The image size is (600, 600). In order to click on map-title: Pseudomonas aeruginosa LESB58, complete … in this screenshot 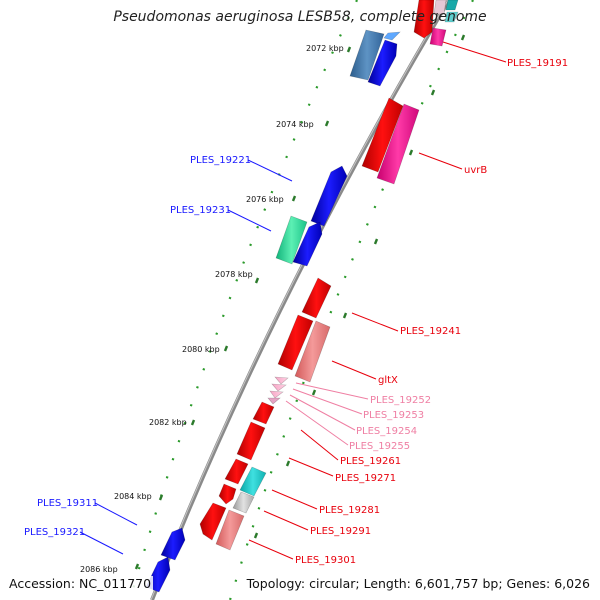, I will do `click(300, 17)`.